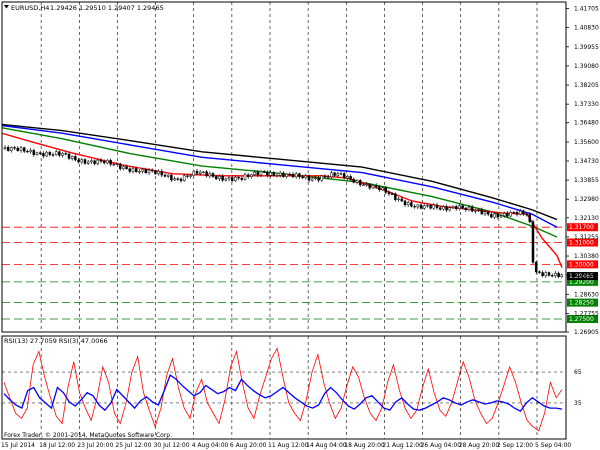 Image resolution: width=600 pixels, height=450 pixels. What do you see at coordinates (586, 180) in the screenshot?
I see `price-tick-label: 1.33855` at bounding box center [586, 180].